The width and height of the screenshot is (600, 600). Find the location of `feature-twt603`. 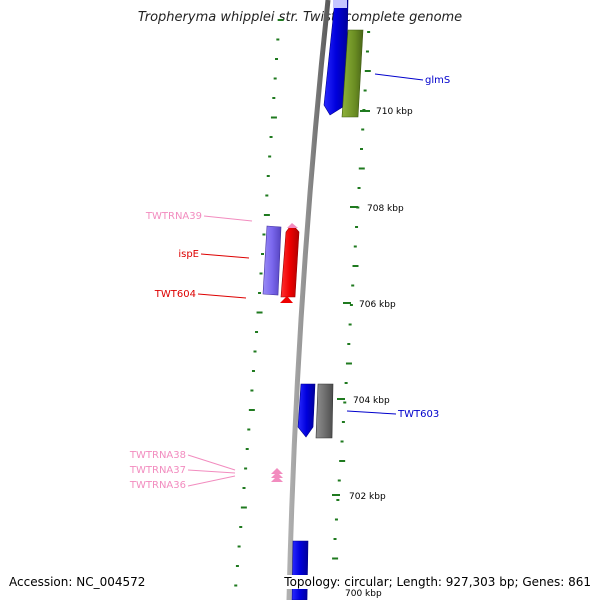

feature-twt603 is located at coordinates (324, 411).